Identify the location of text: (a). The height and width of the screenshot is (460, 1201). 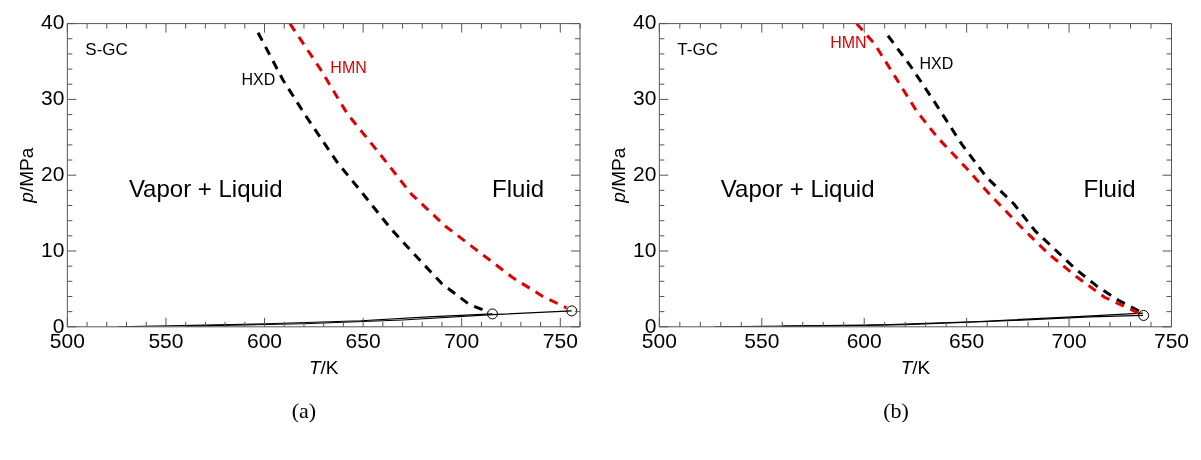
(304, 411).